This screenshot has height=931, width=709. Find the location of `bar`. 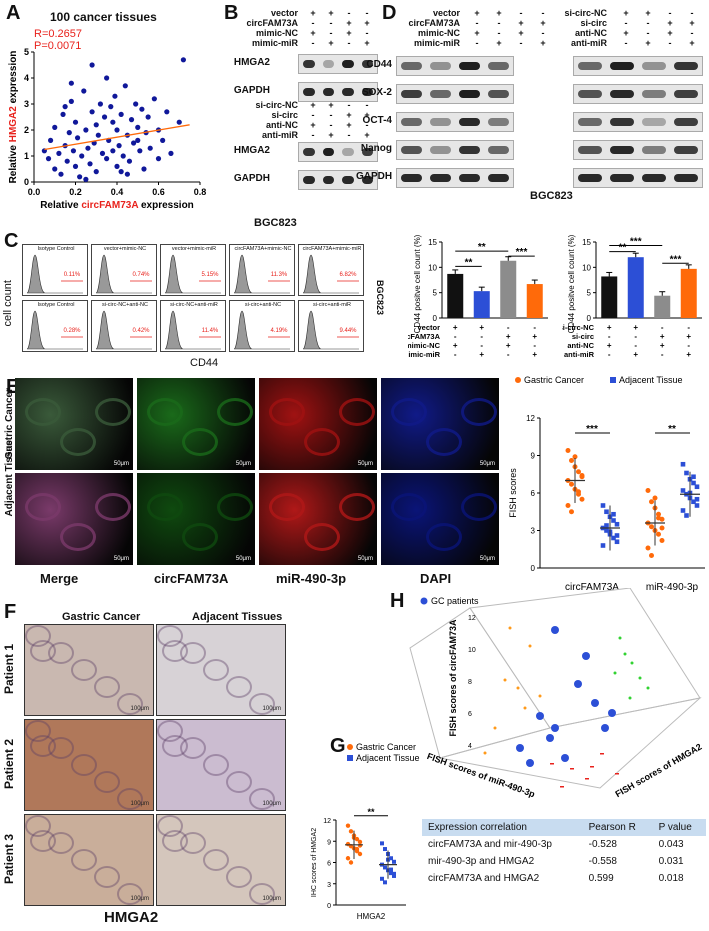

bar is located at coordinates (635, 287).